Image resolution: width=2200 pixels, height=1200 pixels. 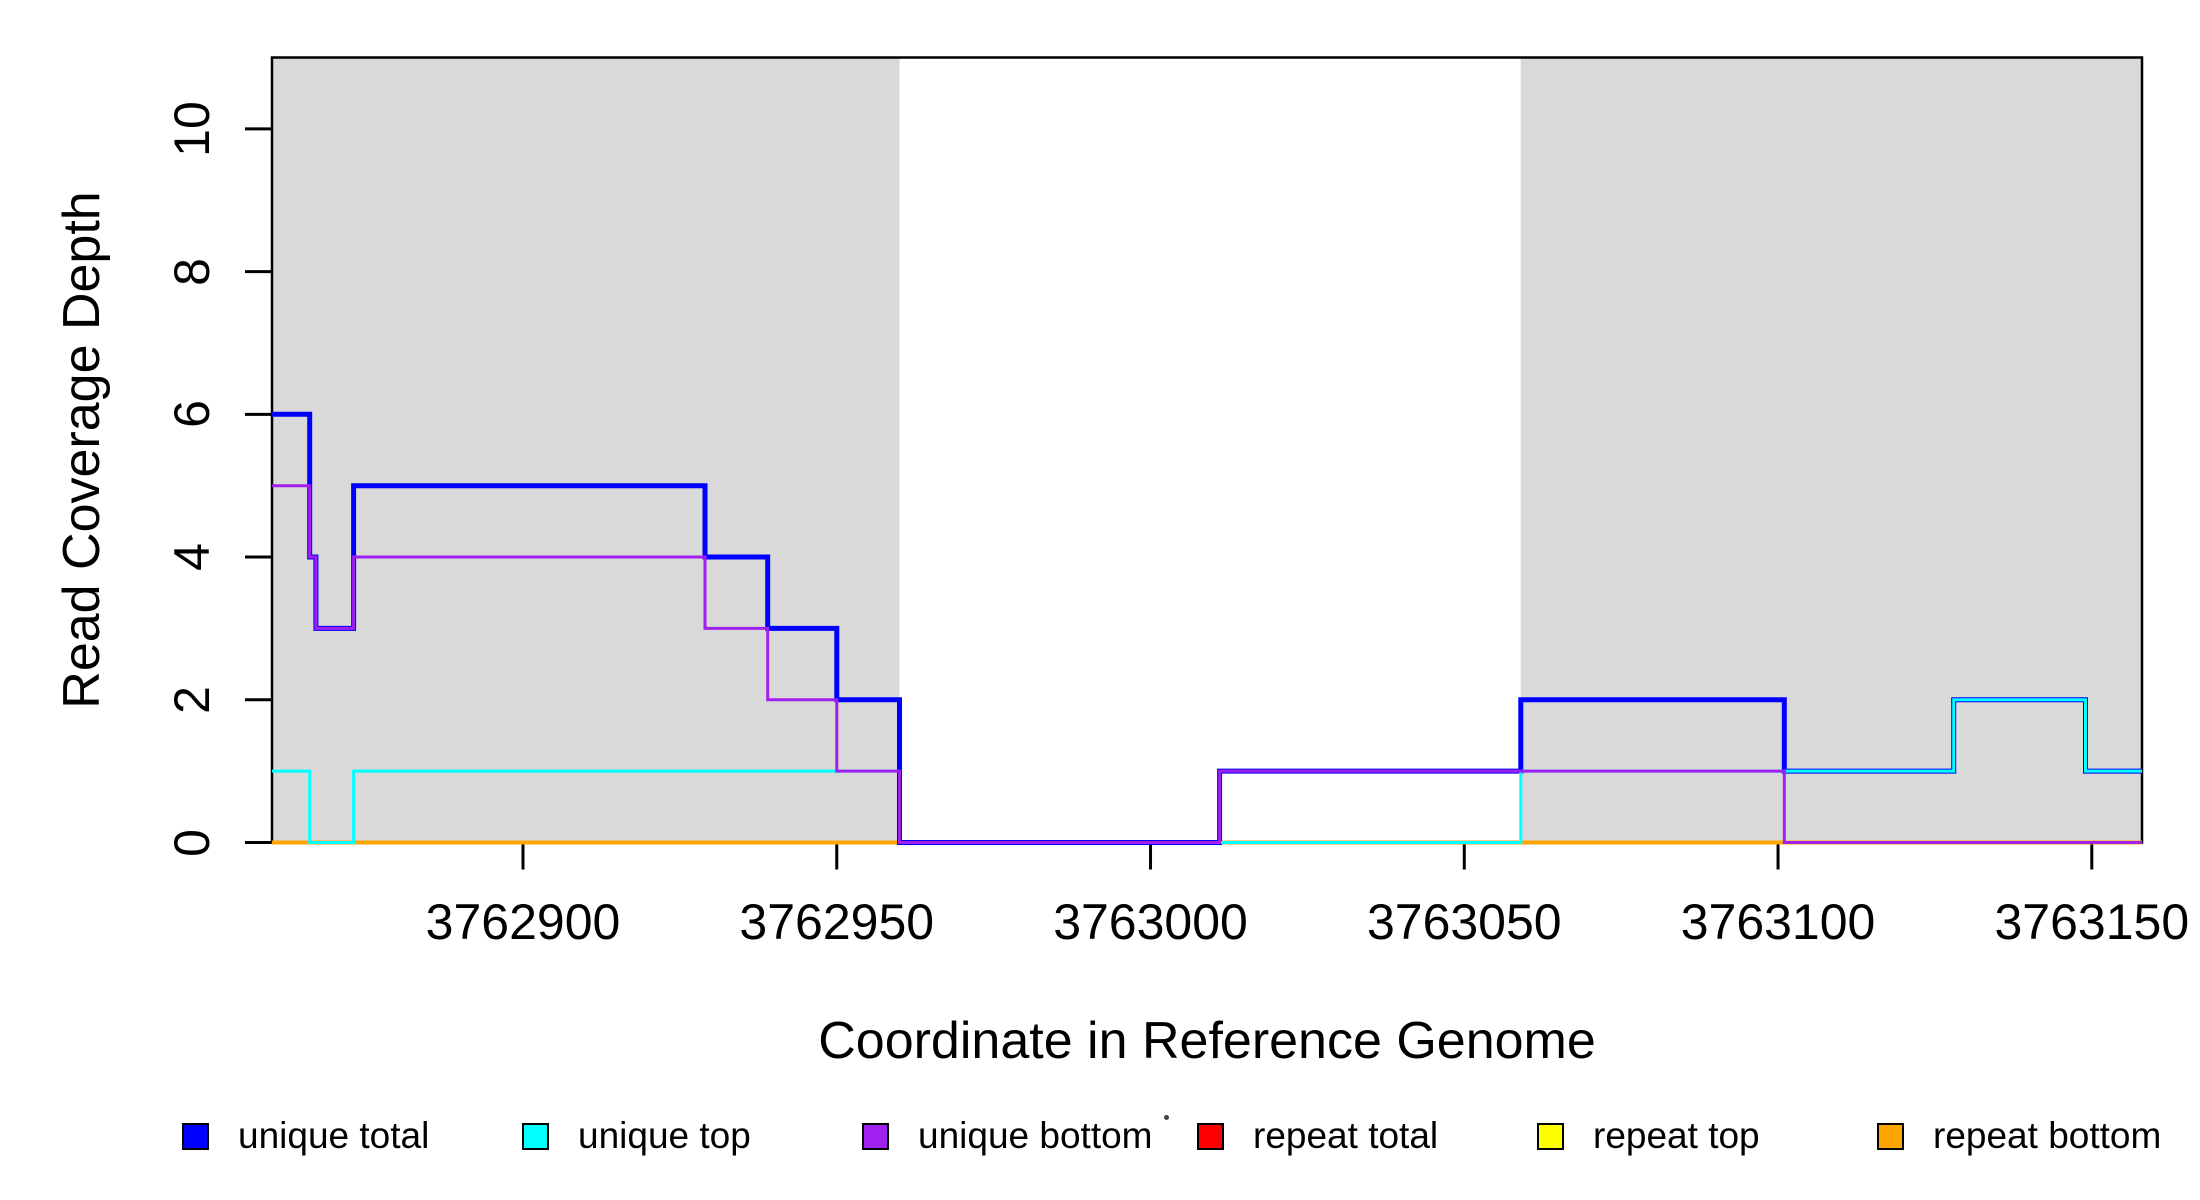 What do you see at coordinates (1778, 922) in the screenshot?
I see `x-tick-label: 3763100` at bounding box center [1778, 922].